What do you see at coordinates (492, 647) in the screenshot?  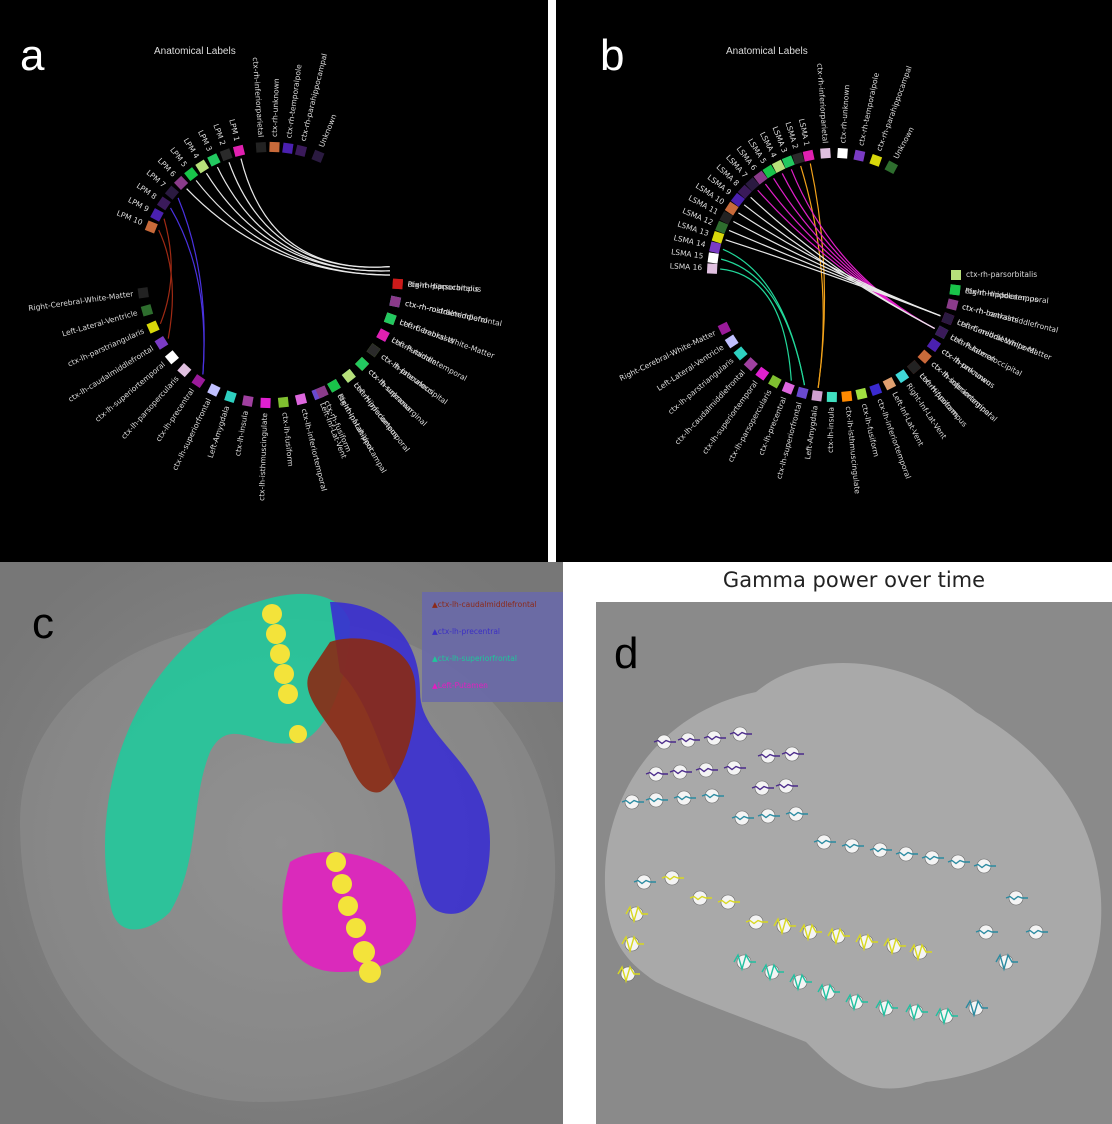 I see `legend-box` at bounding box center [492, 647].